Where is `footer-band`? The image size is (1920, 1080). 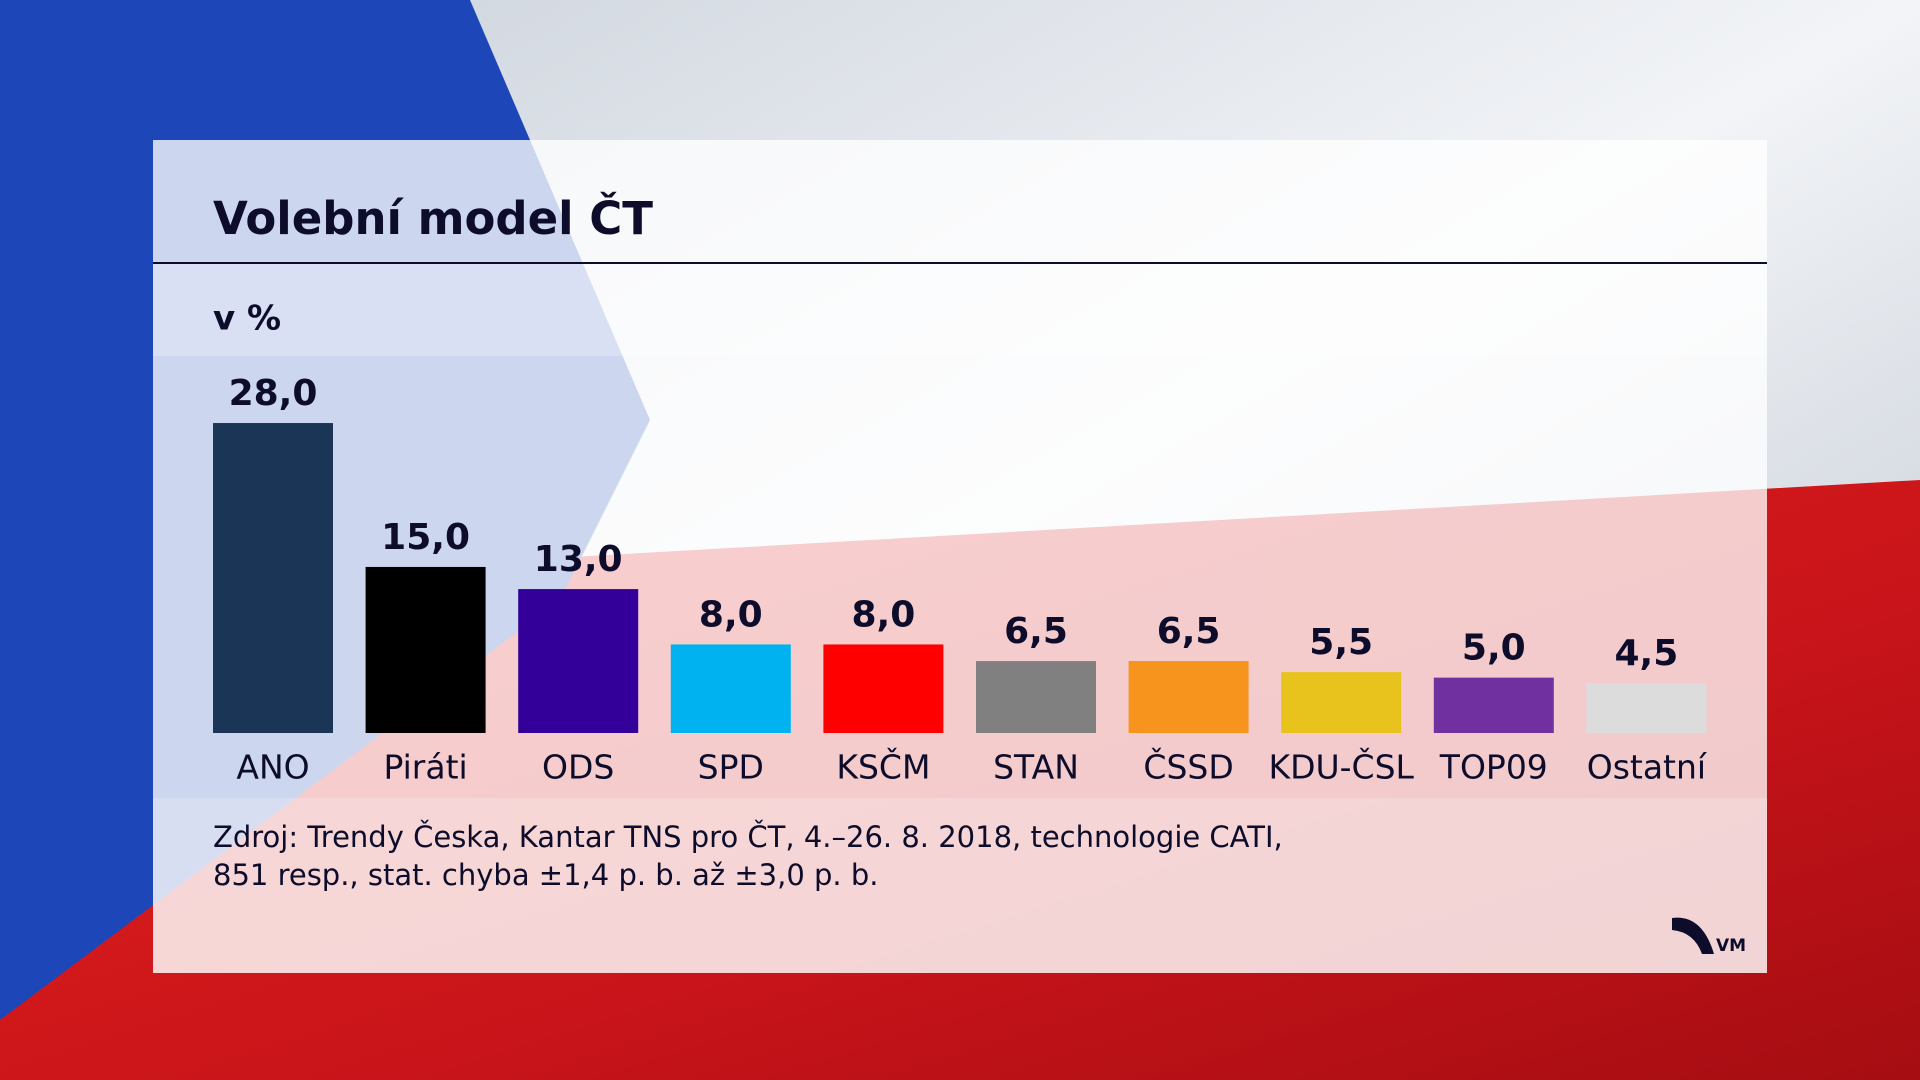 footer-band is located at coordinates (960, 885).